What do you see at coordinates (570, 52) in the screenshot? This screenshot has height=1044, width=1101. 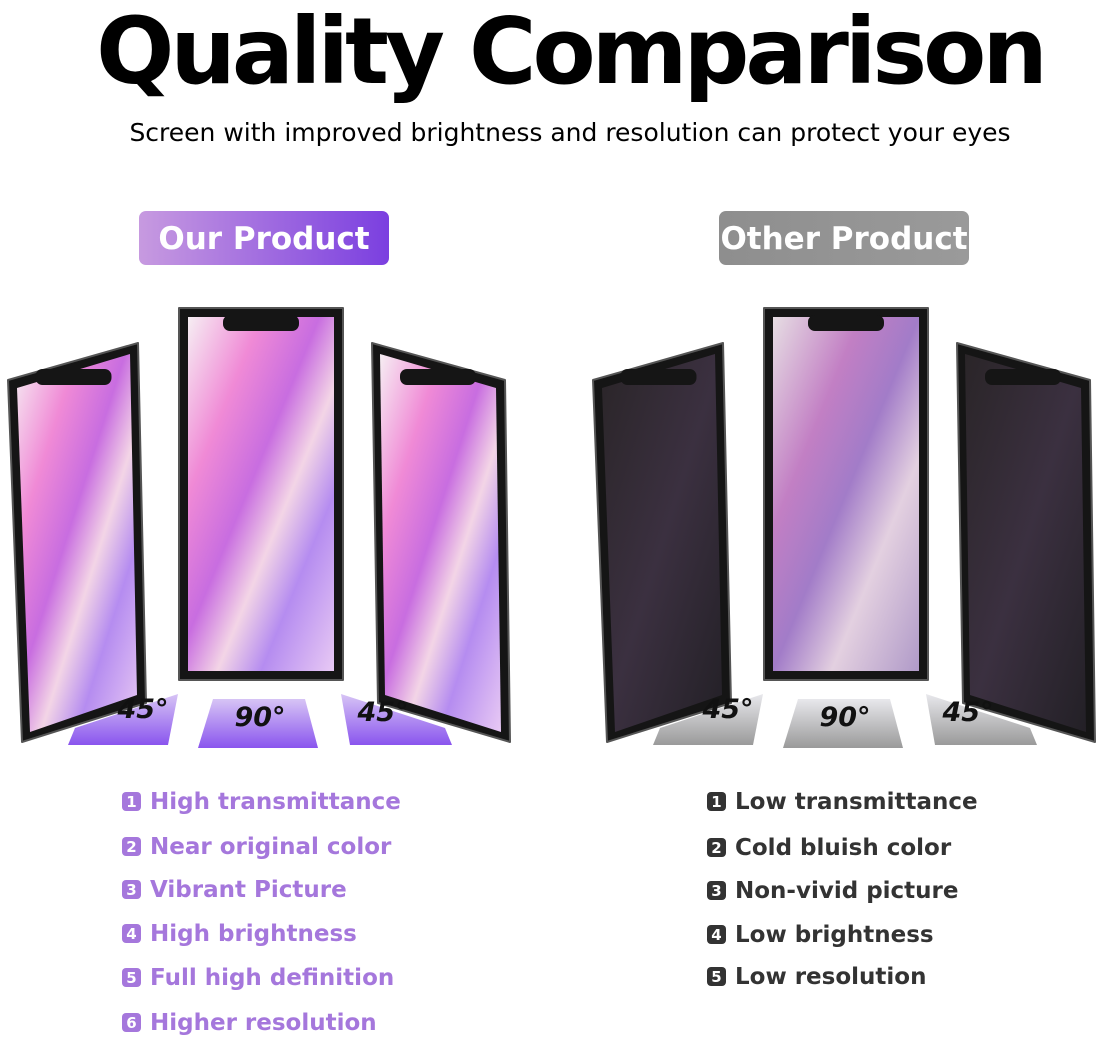 I see `title: Quality Comparison` at bounding box center [570, 52].